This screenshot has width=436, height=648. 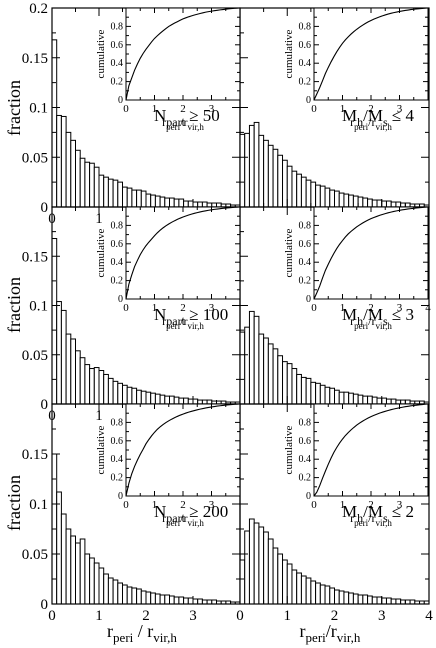 I want to click on x-tick-label: 1, so click(x=99, y=616).